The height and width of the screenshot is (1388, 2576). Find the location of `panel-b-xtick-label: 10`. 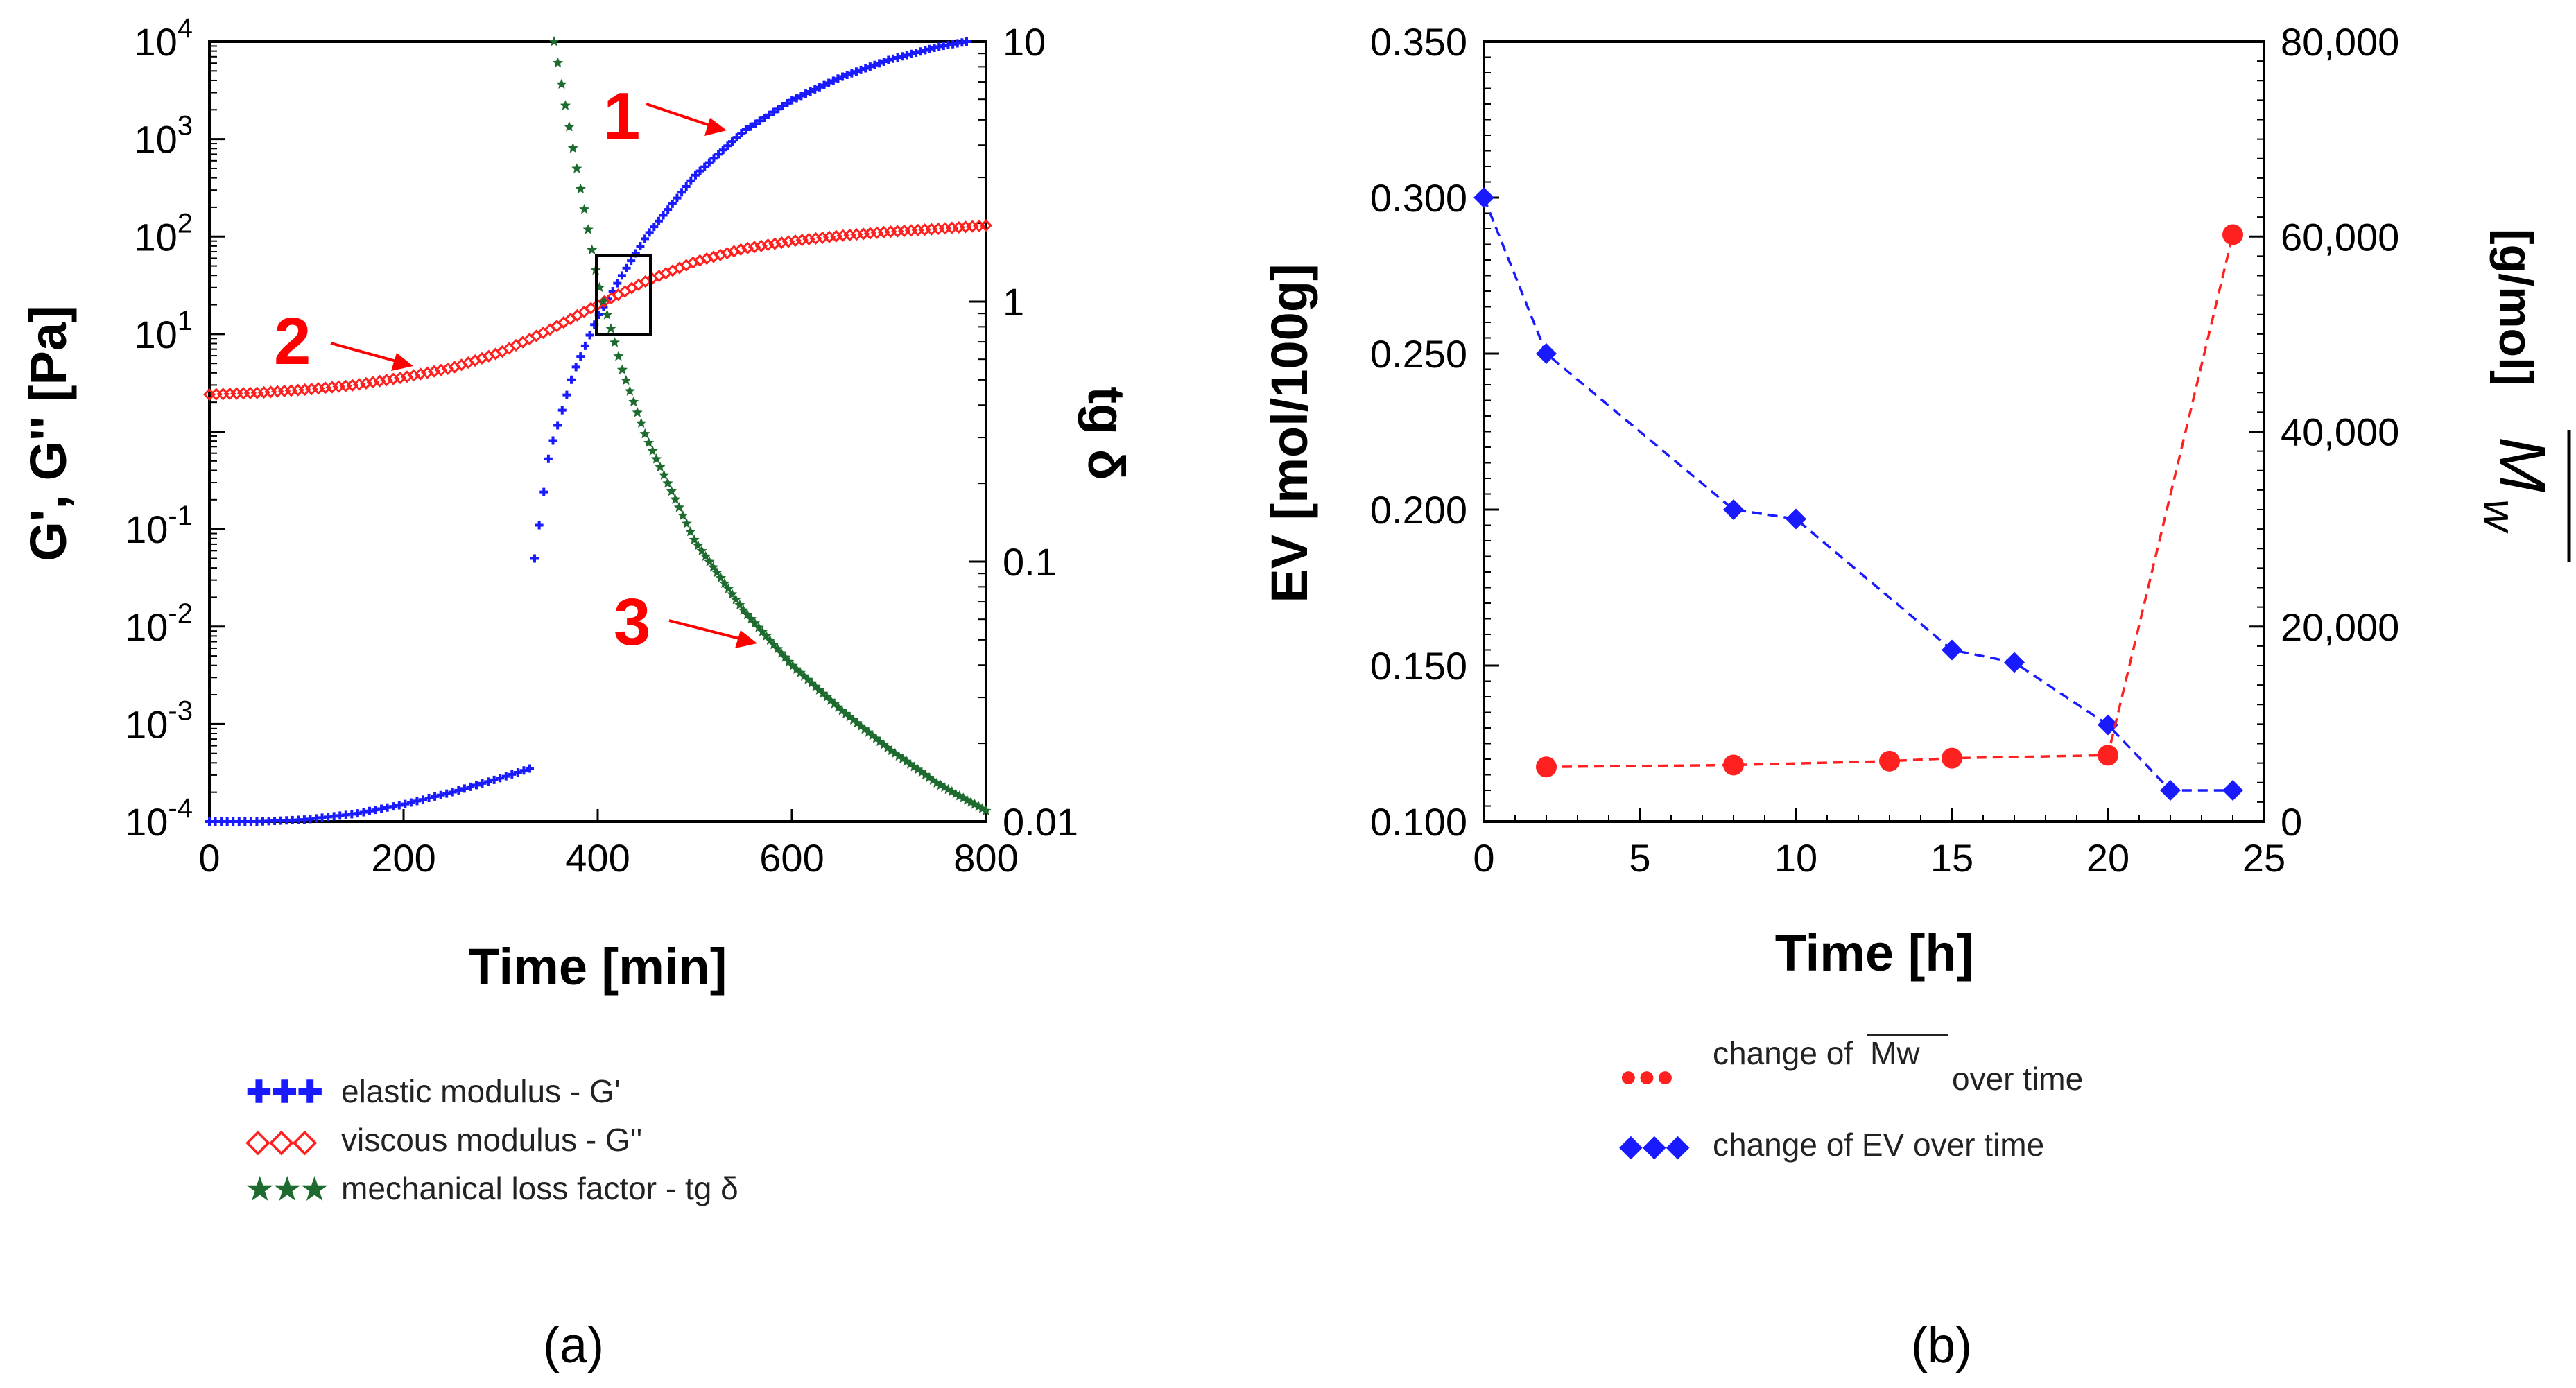

panel-b-xtick-label: 10 is located at coordinates (1795, 858).